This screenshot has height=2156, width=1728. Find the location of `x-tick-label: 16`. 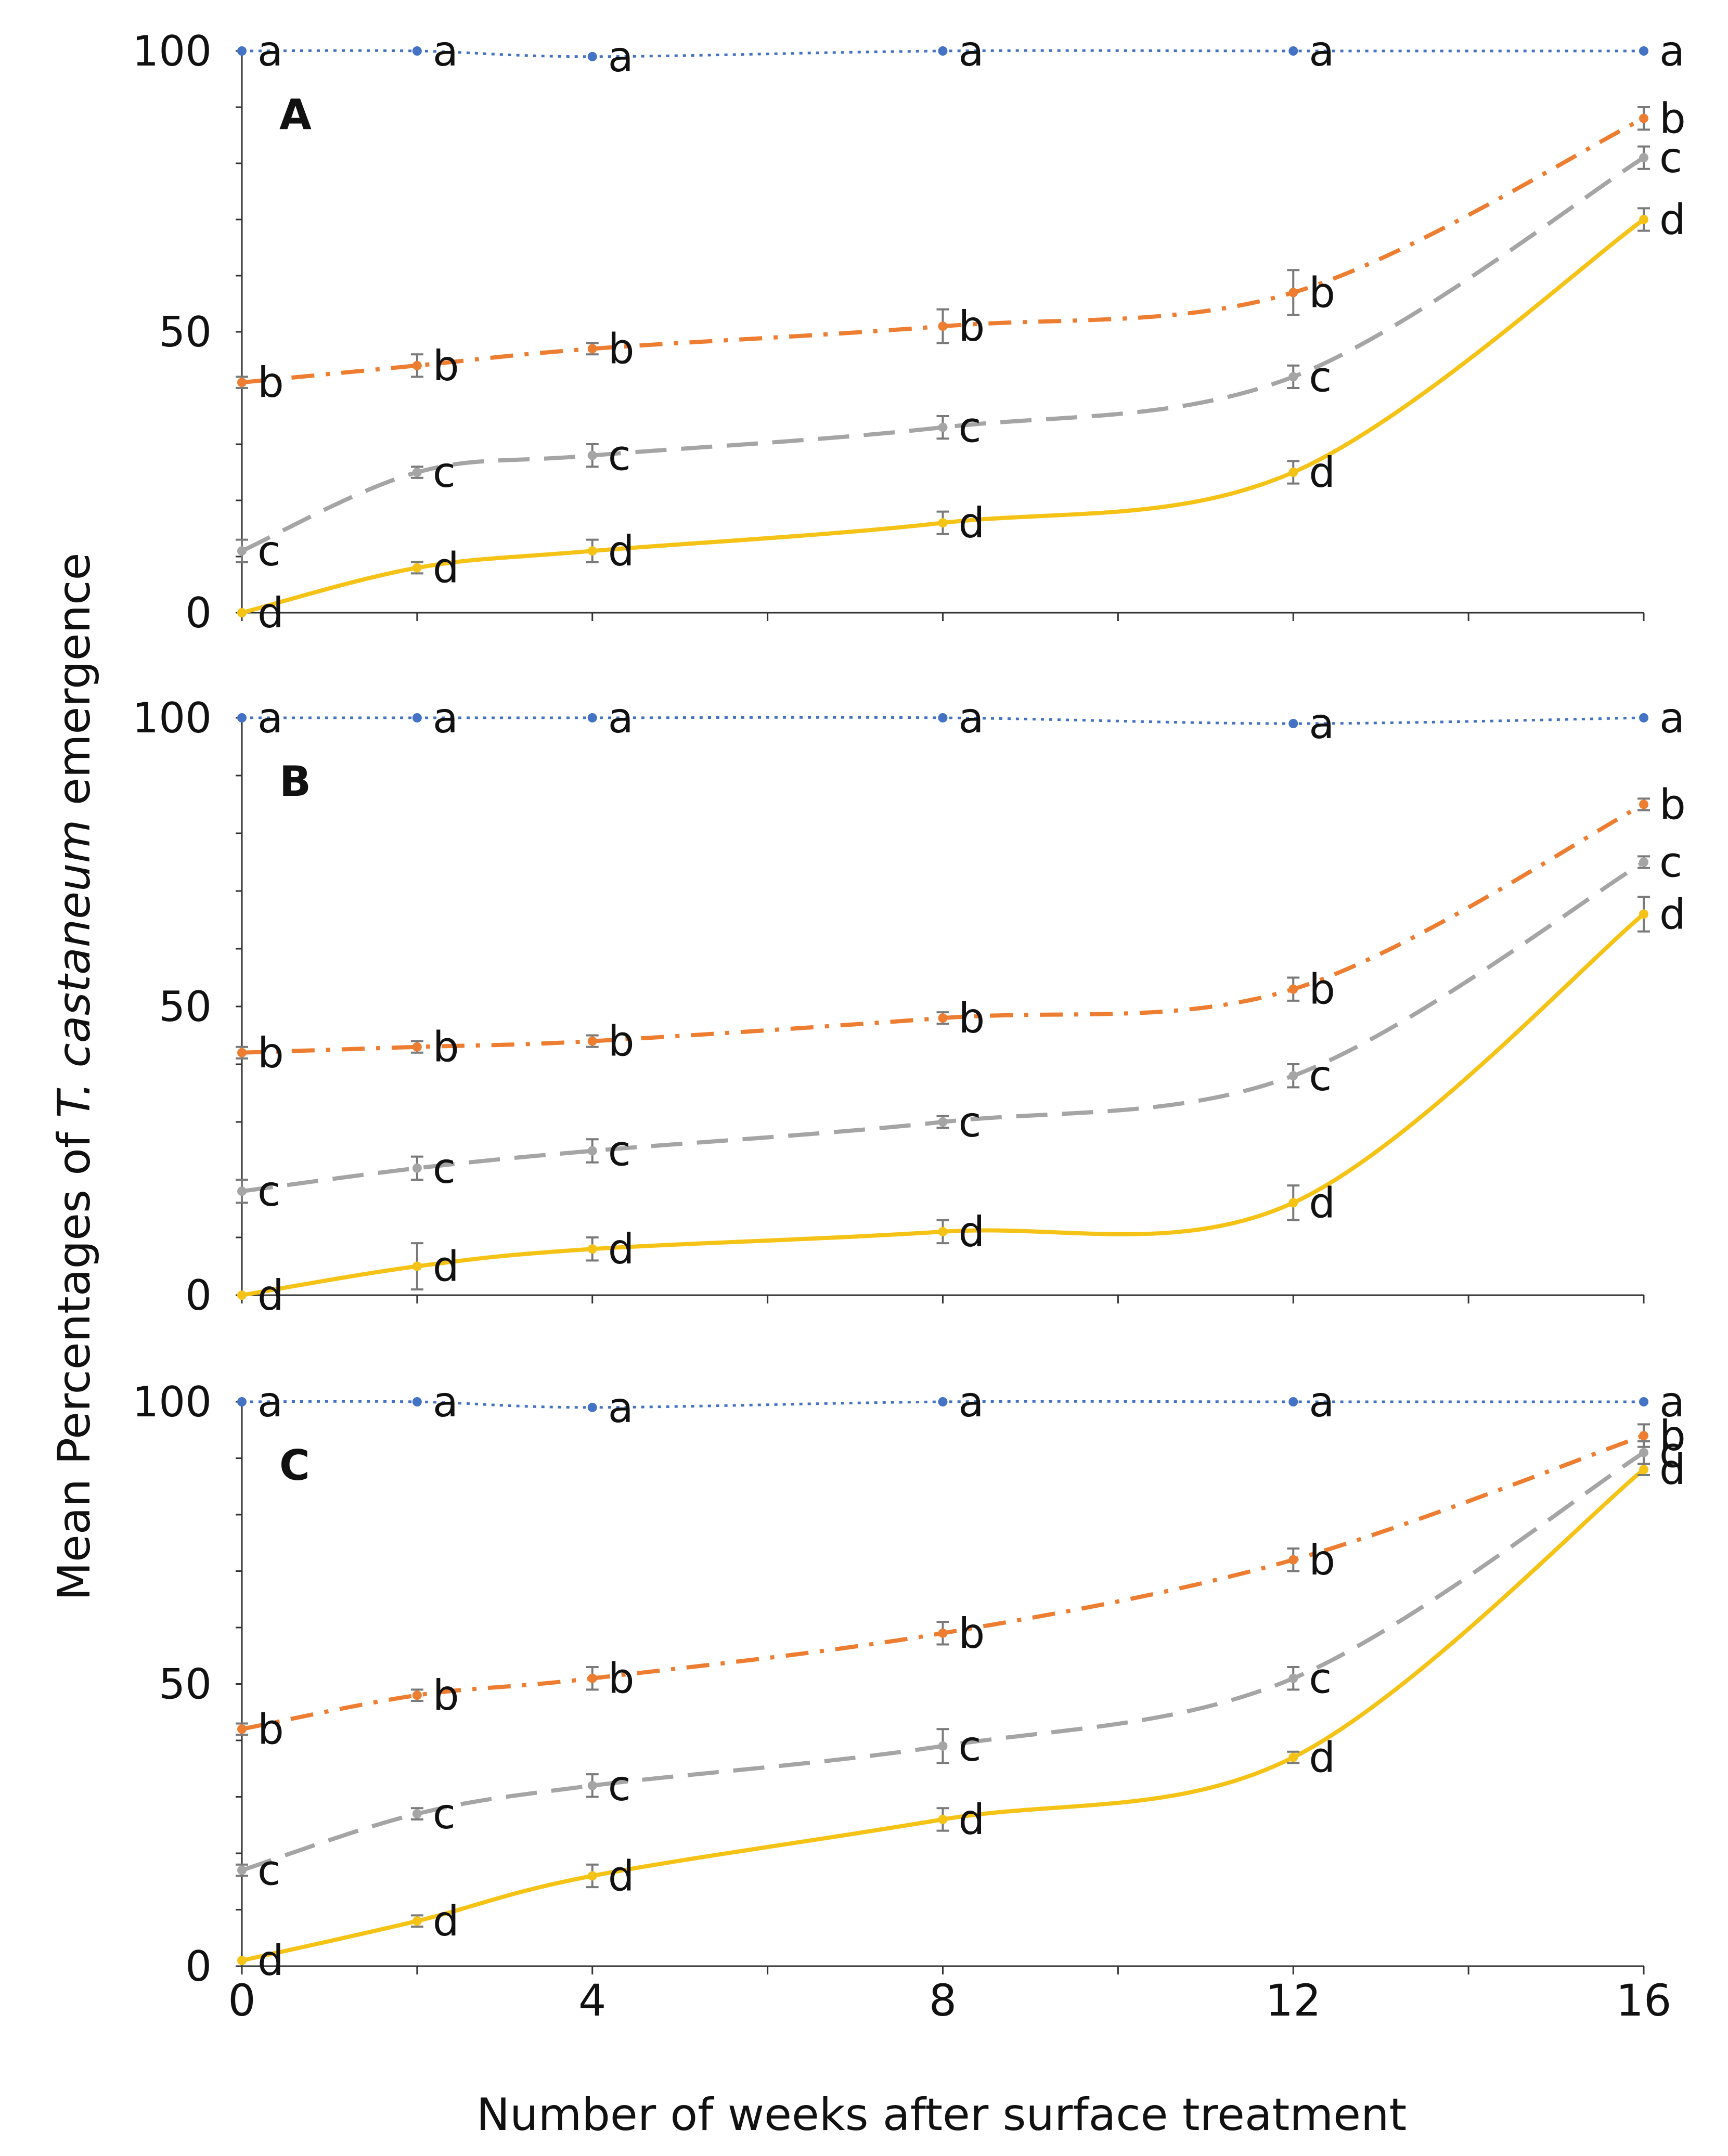

x-tick-label: 16 is located at coordinates (1644, 2000).